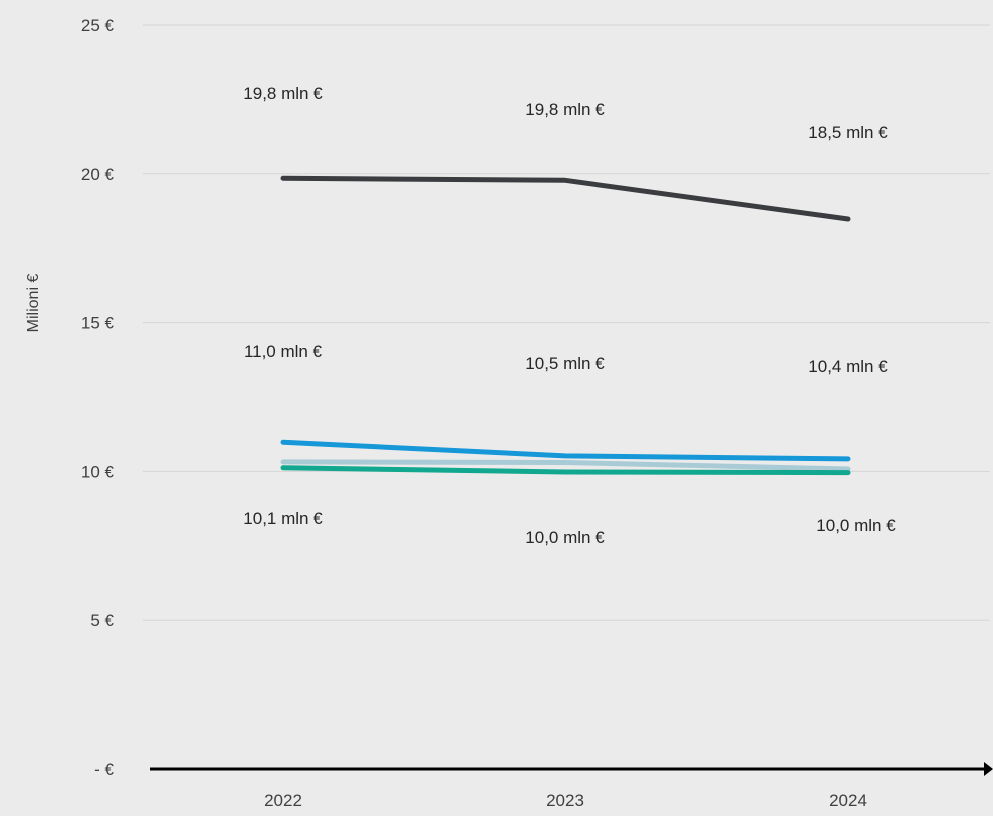  I want to click on y-tick-label: 10 €, so click(98, 471).